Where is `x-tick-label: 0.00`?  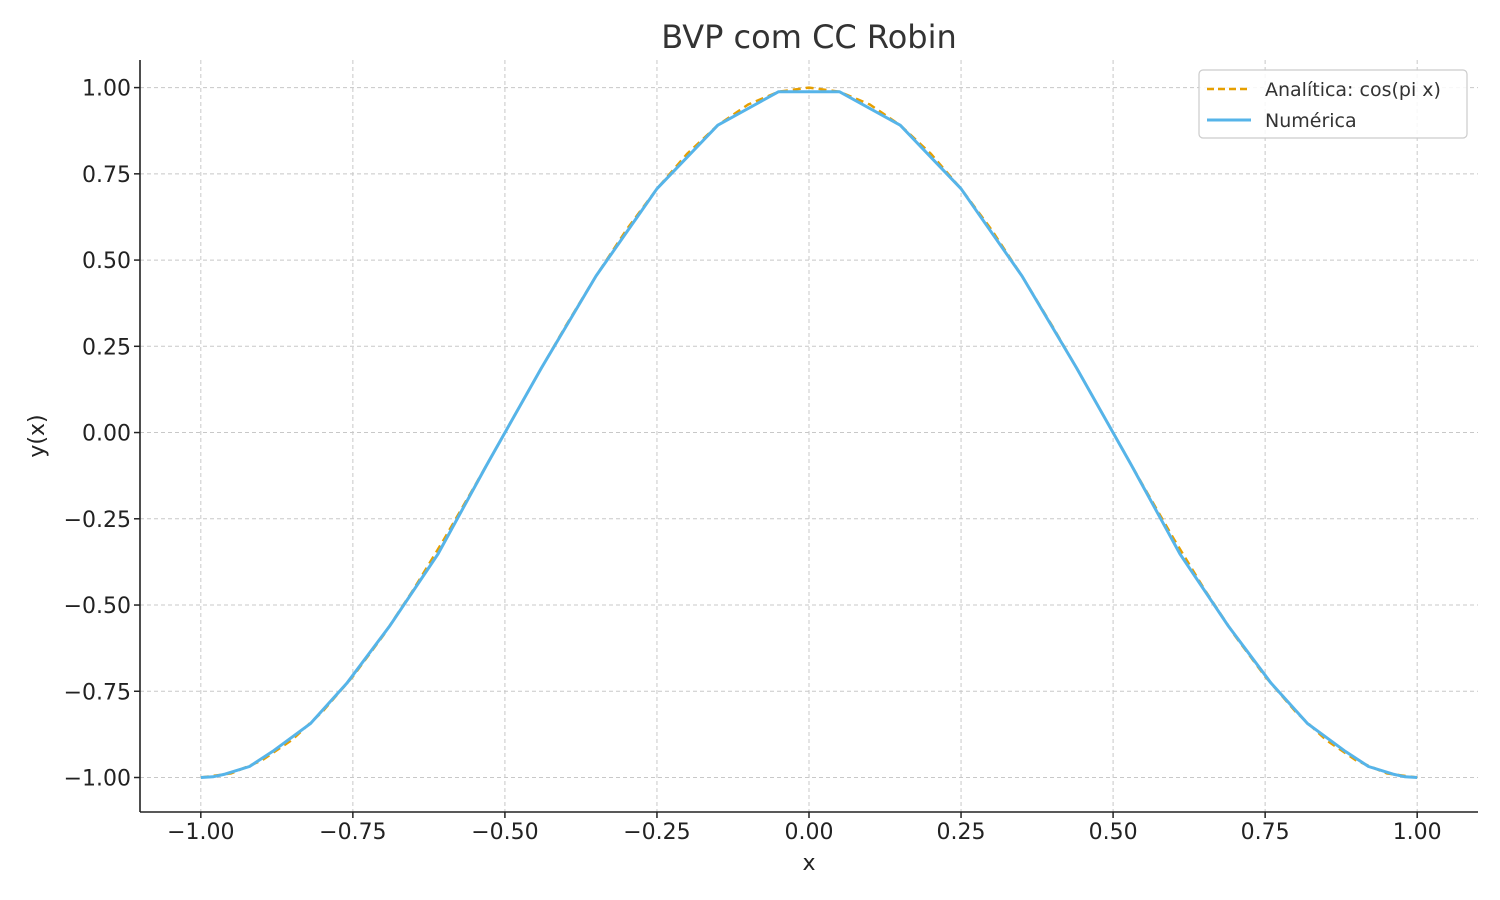
x-tick-label: 0.00 is located at coordinates (809, 832).